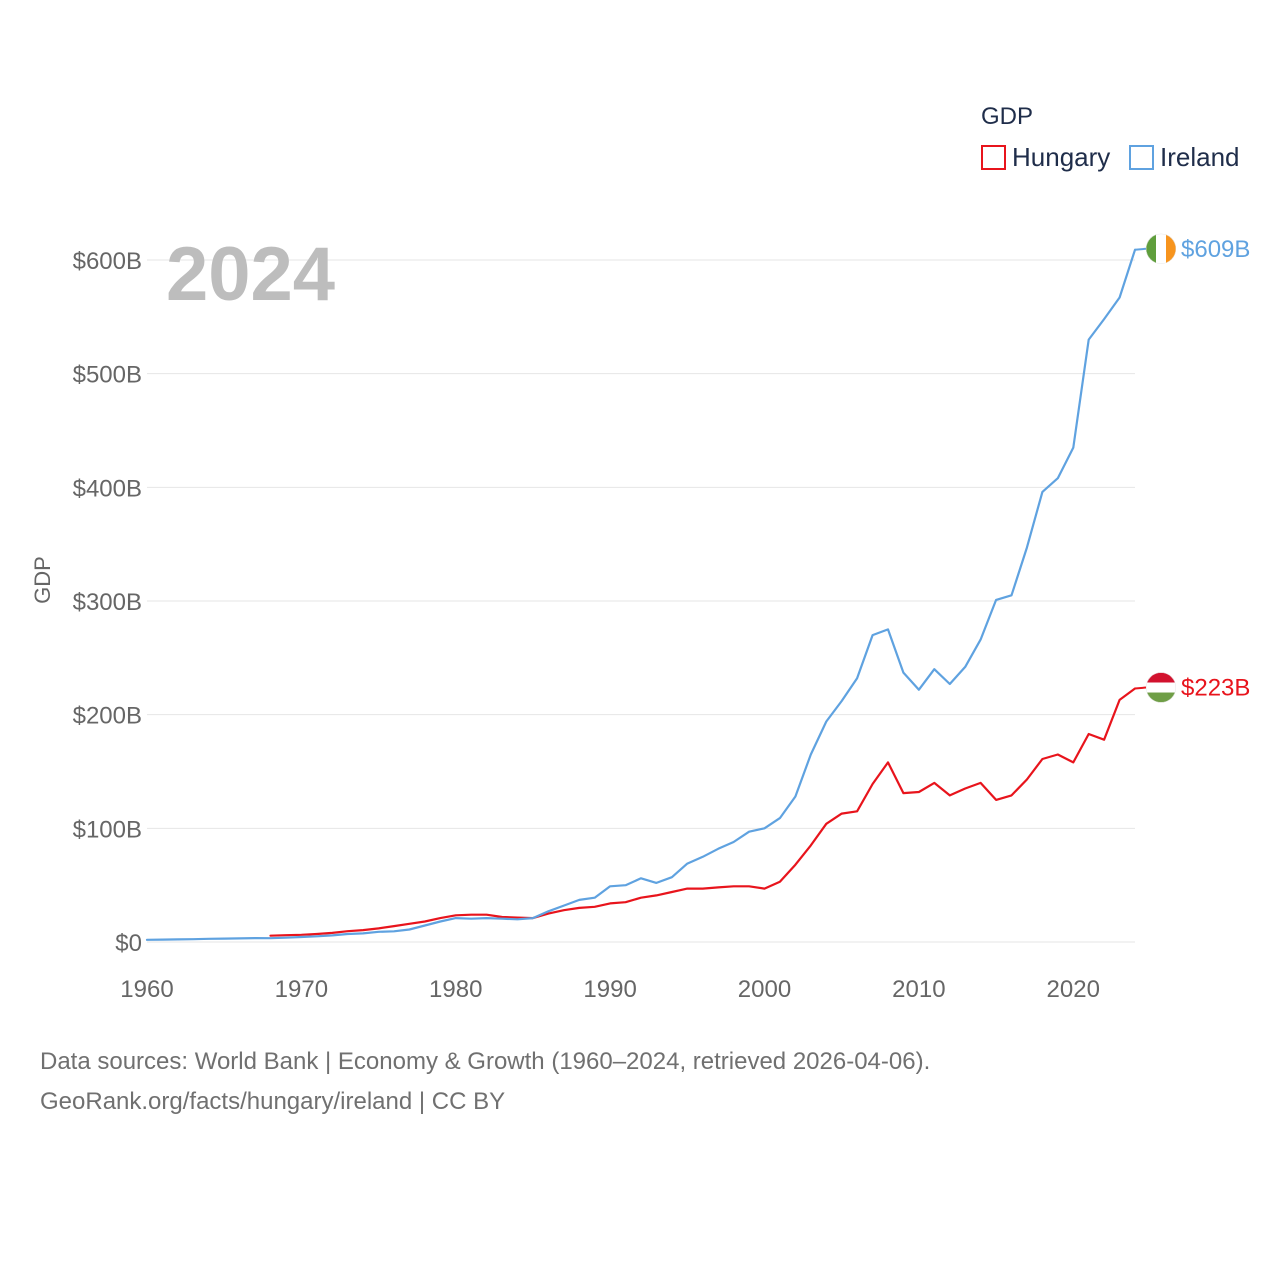  Describe the element at coordinates (993, 157) in the screenshot. I see `legend-swatch-hungary` at that location.